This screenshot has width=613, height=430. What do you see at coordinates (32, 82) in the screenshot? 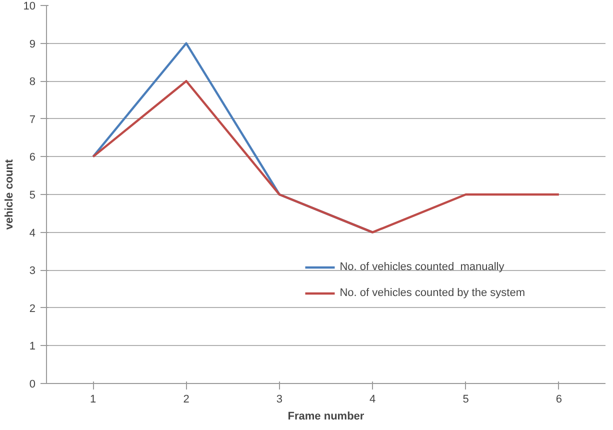
I see `y-tick-label: 8` at bounding box center [32, 82].